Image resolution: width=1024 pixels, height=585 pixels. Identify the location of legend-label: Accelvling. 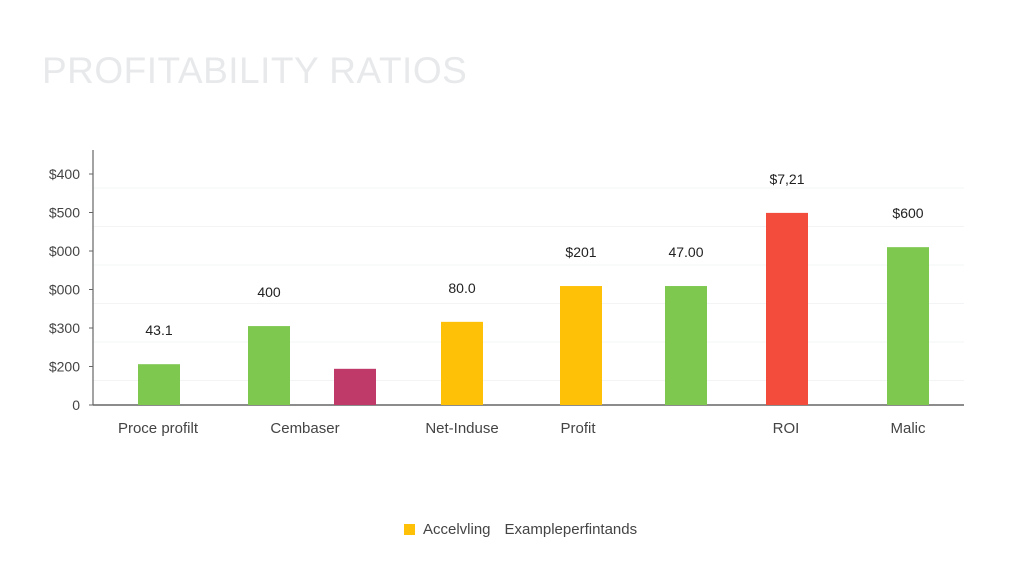
(457, 529).